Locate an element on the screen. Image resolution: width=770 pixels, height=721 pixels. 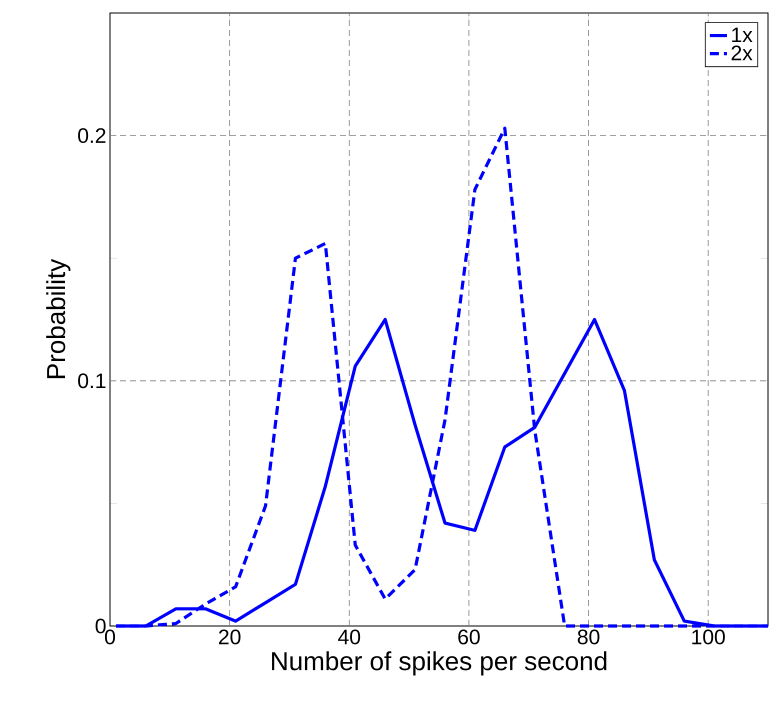
x-tick-label: 40 is located at coordinates (349, 637).